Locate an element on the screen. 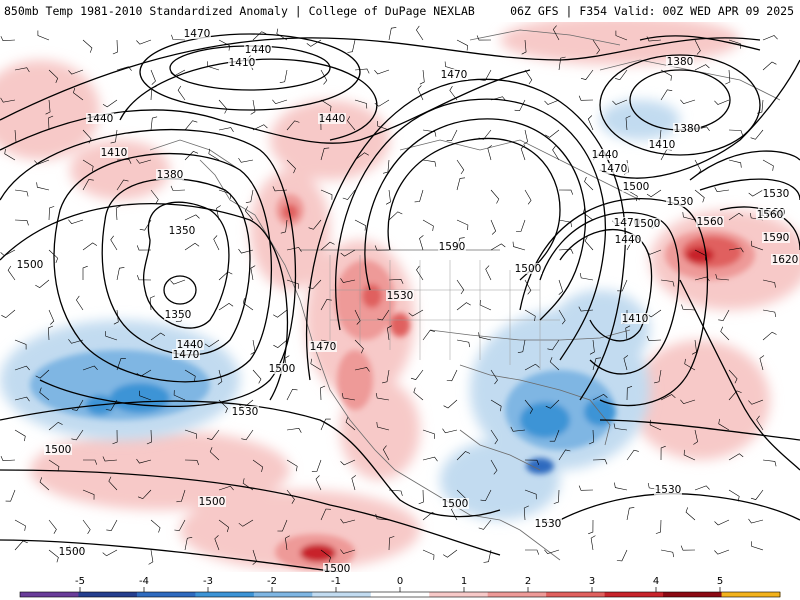  state-borders is located at coordinates (444, 312).